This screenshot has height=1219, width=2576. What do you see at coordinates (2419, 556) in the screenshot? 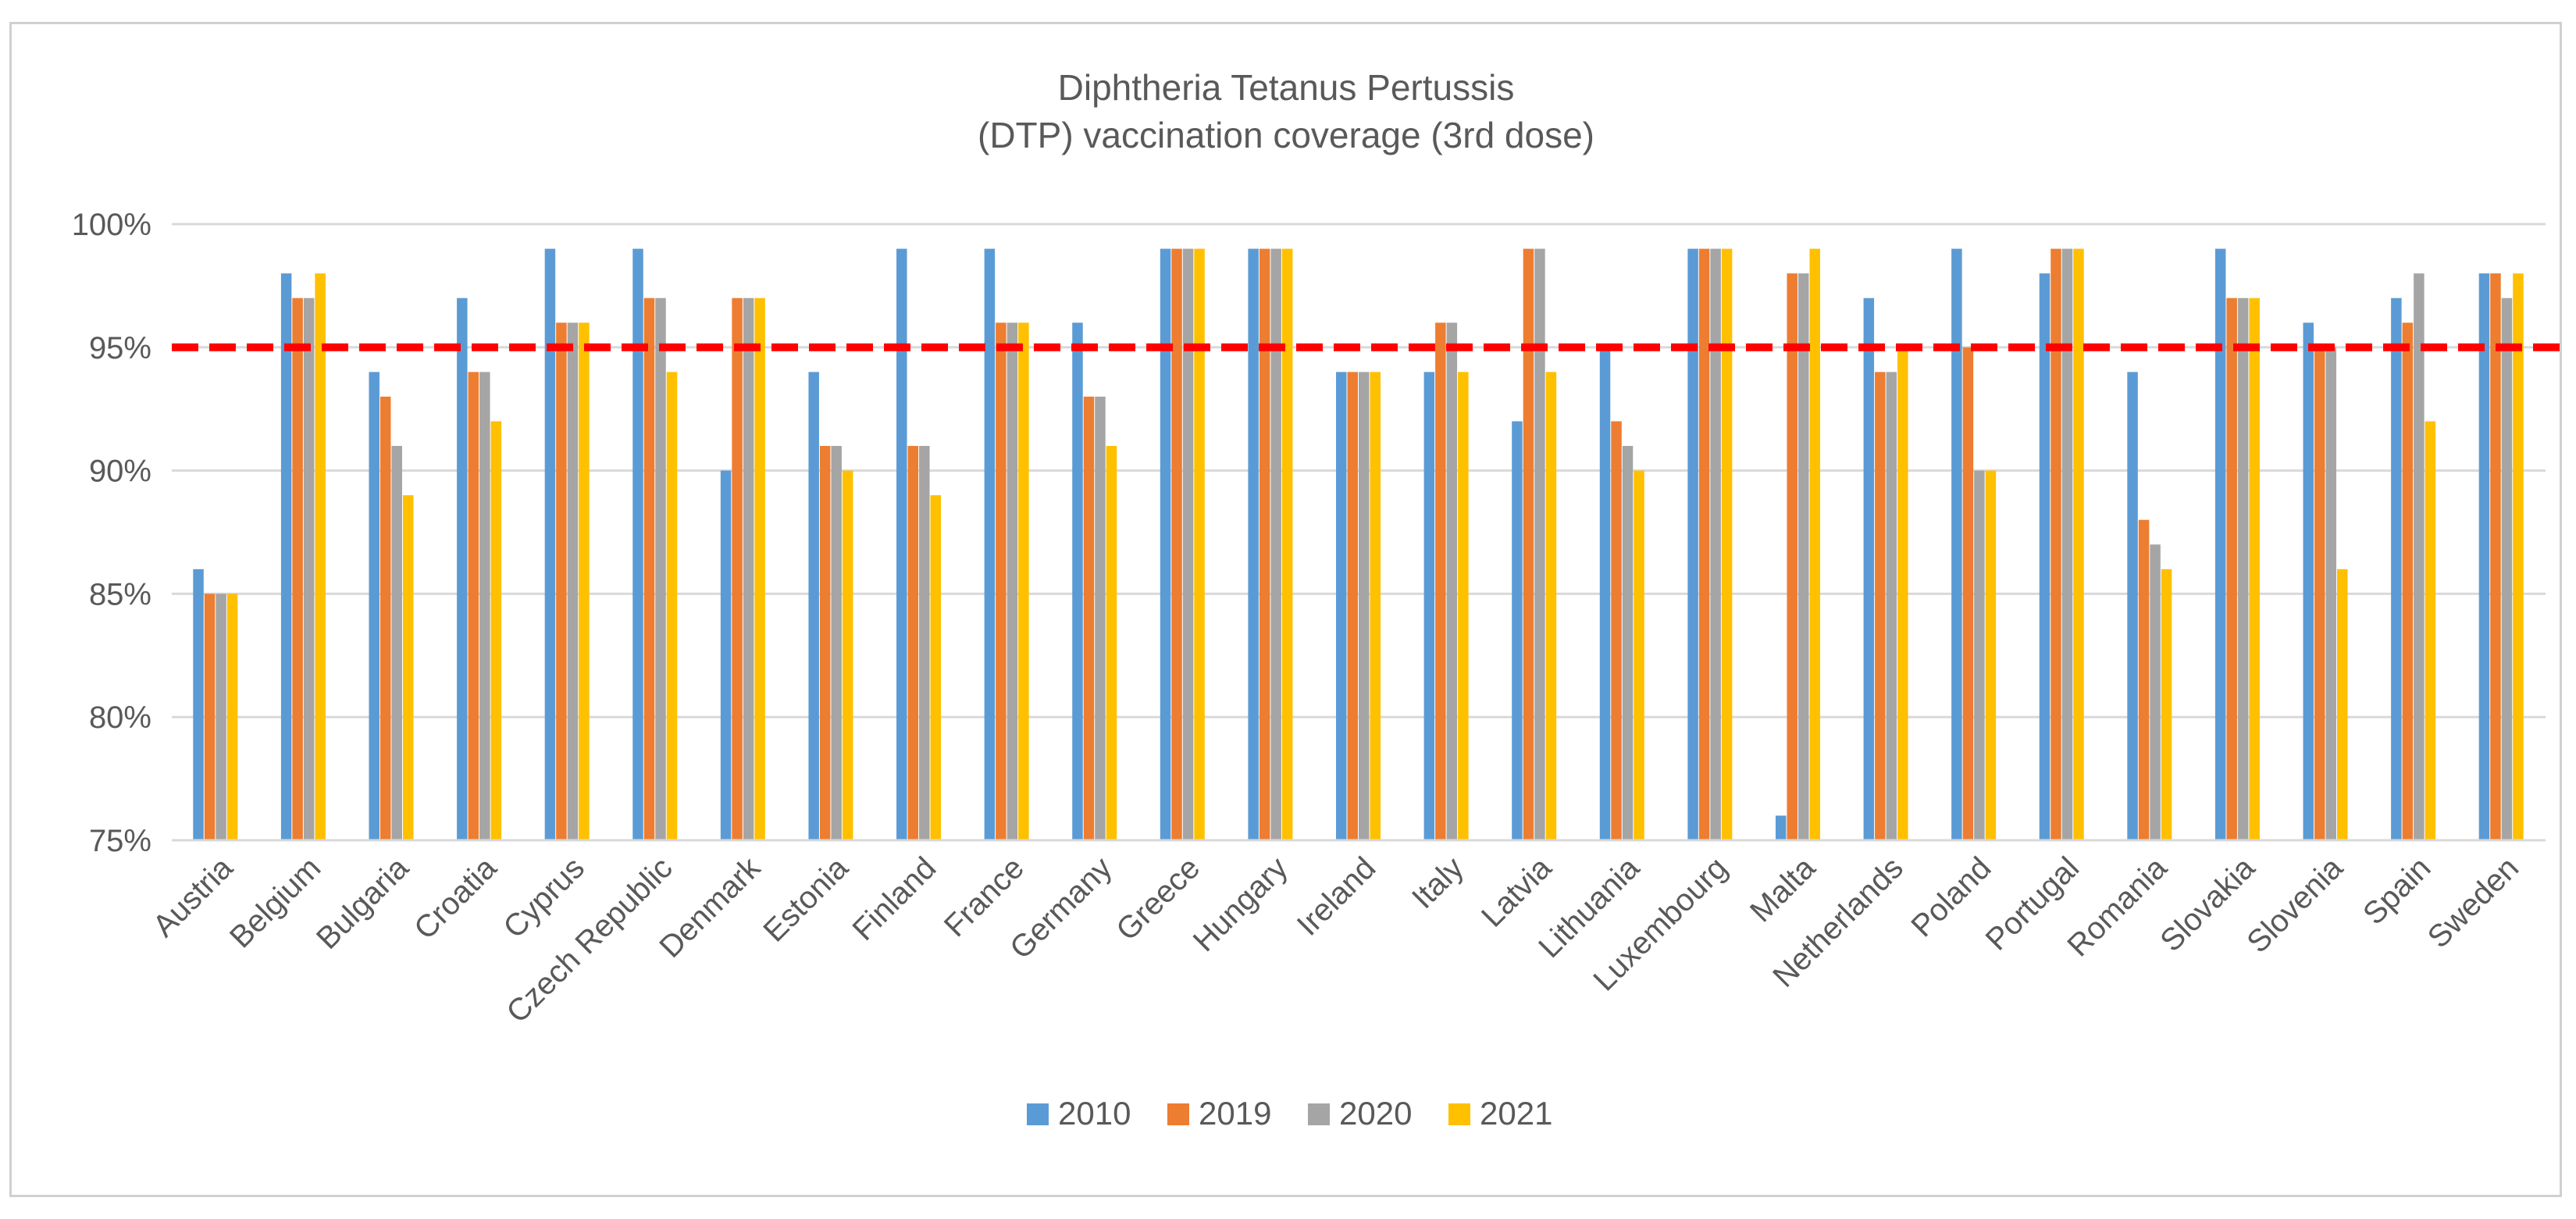
I see `bar-2020-spain` at bounding box center [2419, 556].